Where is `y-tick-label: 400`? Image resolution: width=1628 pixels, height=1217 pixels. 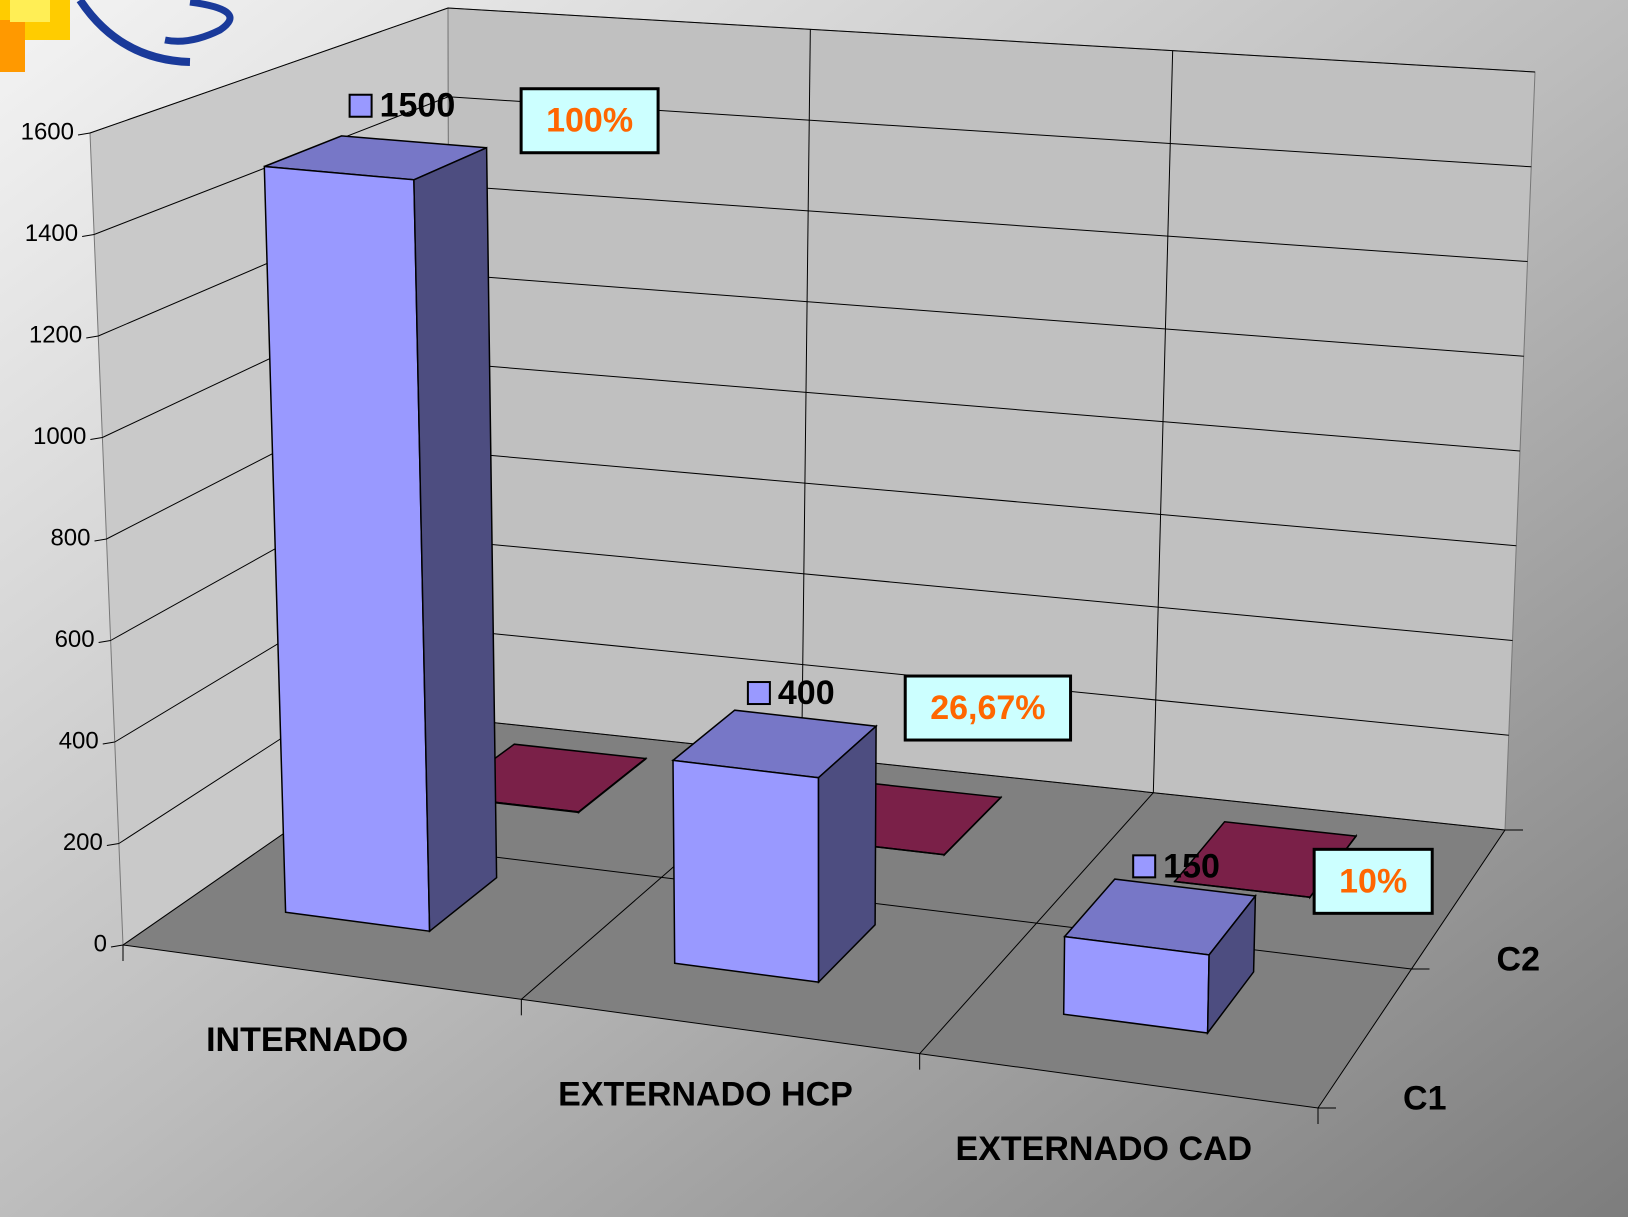
y-tick-label: 400 is located at coordinates (79, 740).